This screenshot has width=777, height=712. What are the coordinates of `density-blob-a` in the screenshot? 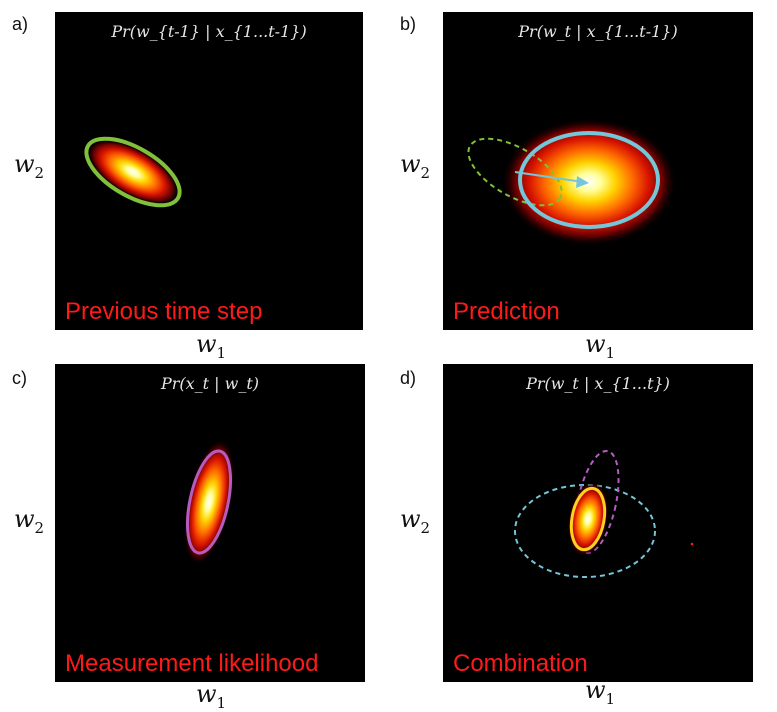 It's located at (133, 172).